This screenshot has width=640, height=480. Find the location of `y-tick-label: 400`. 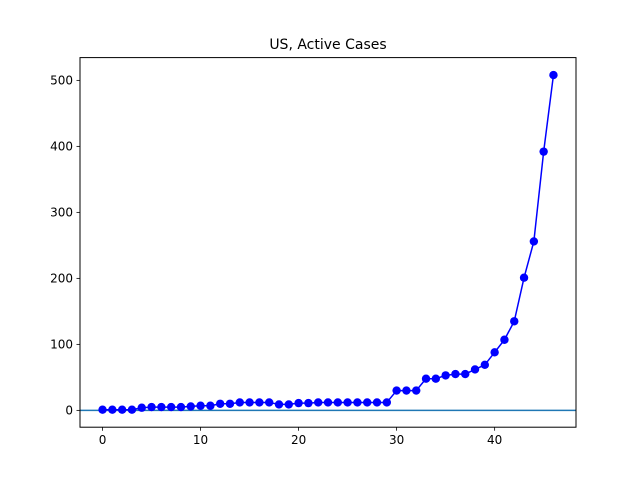

y-tick-label: 400 is located at coordinates (61, 147).